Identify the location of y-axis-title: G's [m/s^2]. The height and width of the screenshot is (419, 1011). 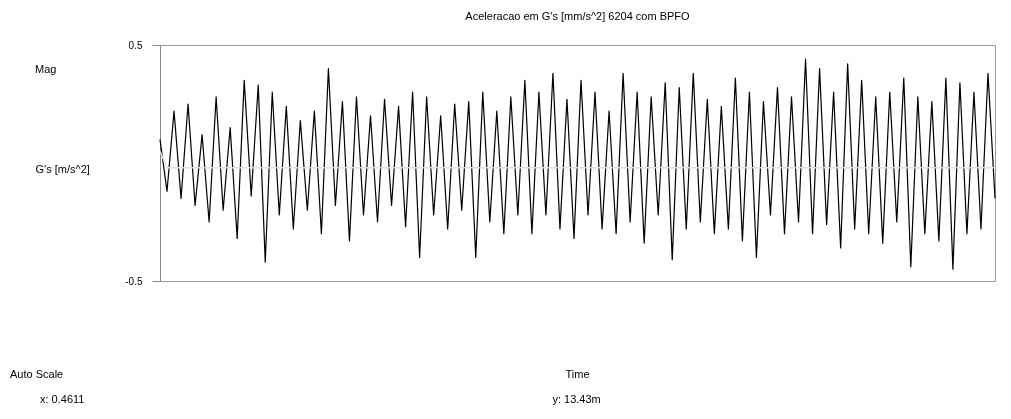
(62, 169).